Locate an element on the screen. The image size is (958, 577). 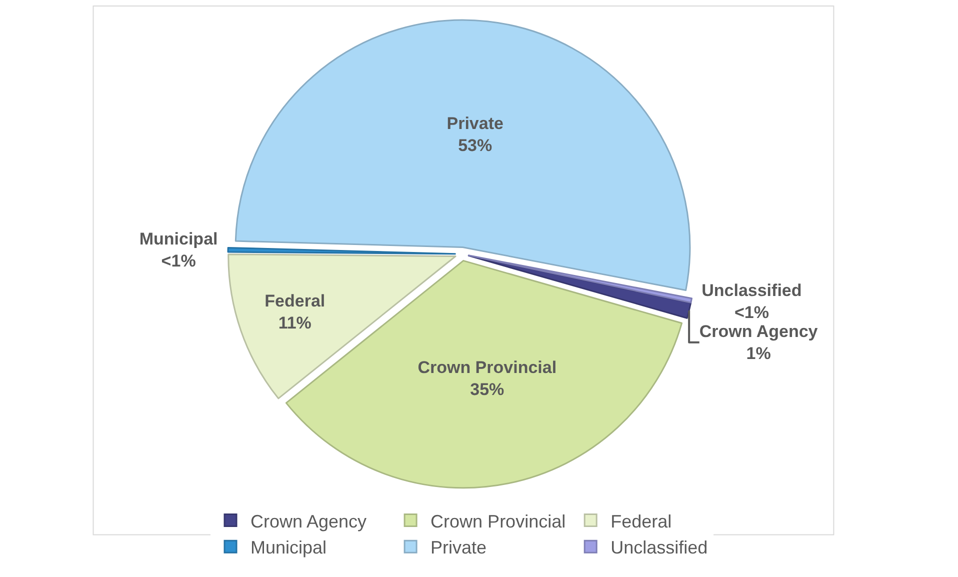
legend-label: Crown Agency is located at coordinates (308, 521).